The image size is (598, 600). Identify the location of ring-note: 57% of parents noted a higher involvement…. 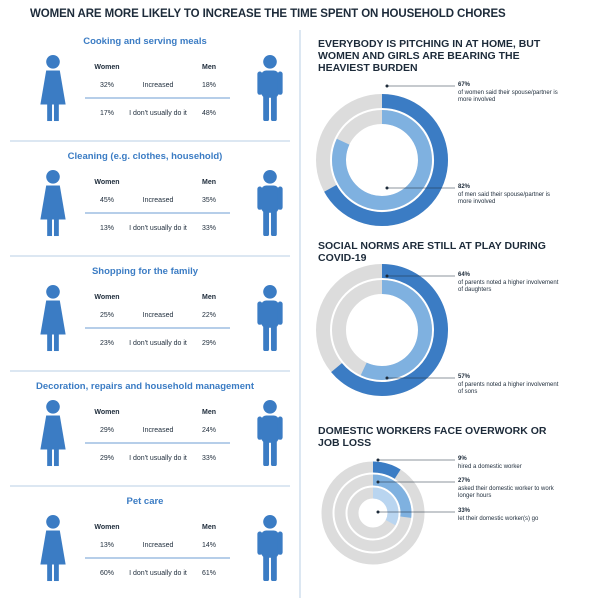
(510, 385).